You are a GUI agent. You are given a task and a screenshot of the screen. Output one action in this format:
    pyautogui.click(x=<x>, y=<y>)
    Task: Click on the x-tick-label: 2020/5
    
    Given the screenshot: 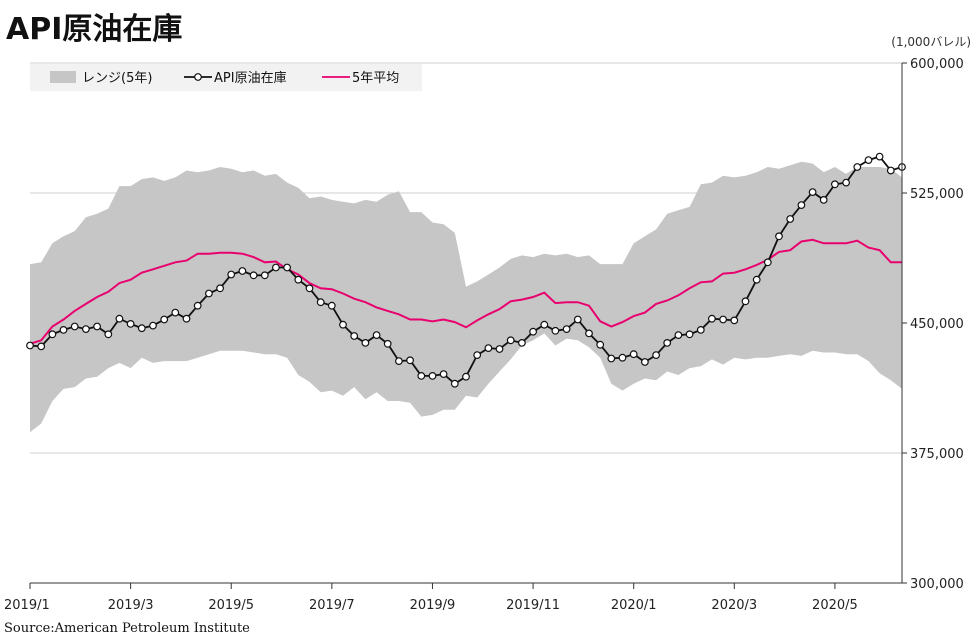 What is the action you would take?
    pyautogui.click(x=835, y=605)
    